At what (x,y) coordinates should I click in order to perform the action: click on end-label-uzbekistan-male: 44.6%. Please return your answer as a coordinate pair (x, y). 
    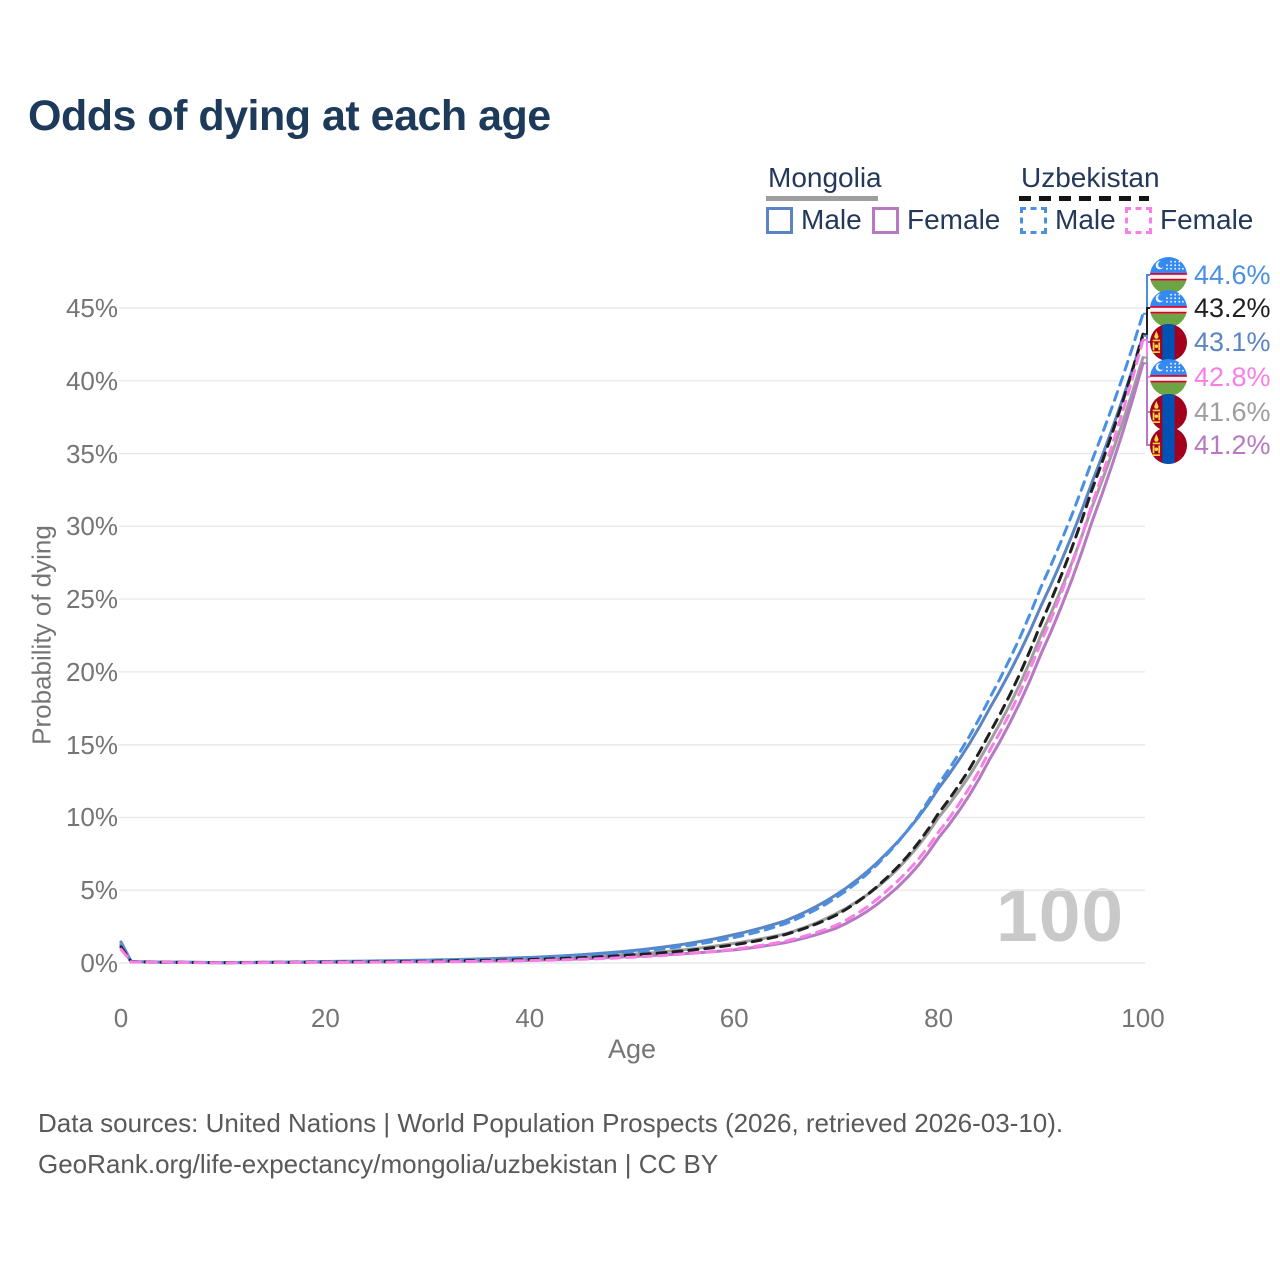
    Looking at the image, I should click on (1210, 275).